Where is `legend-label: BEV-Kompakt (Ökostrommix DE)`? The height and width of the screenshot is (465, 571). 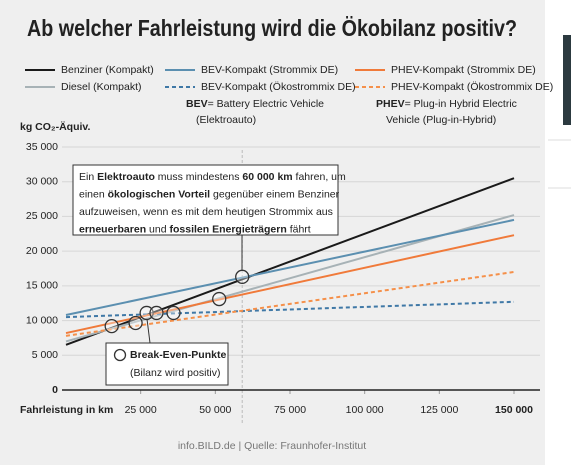
legend-label: BEV-Kompakt (Ökostrommix DE) is located at coordinates (278, 87).